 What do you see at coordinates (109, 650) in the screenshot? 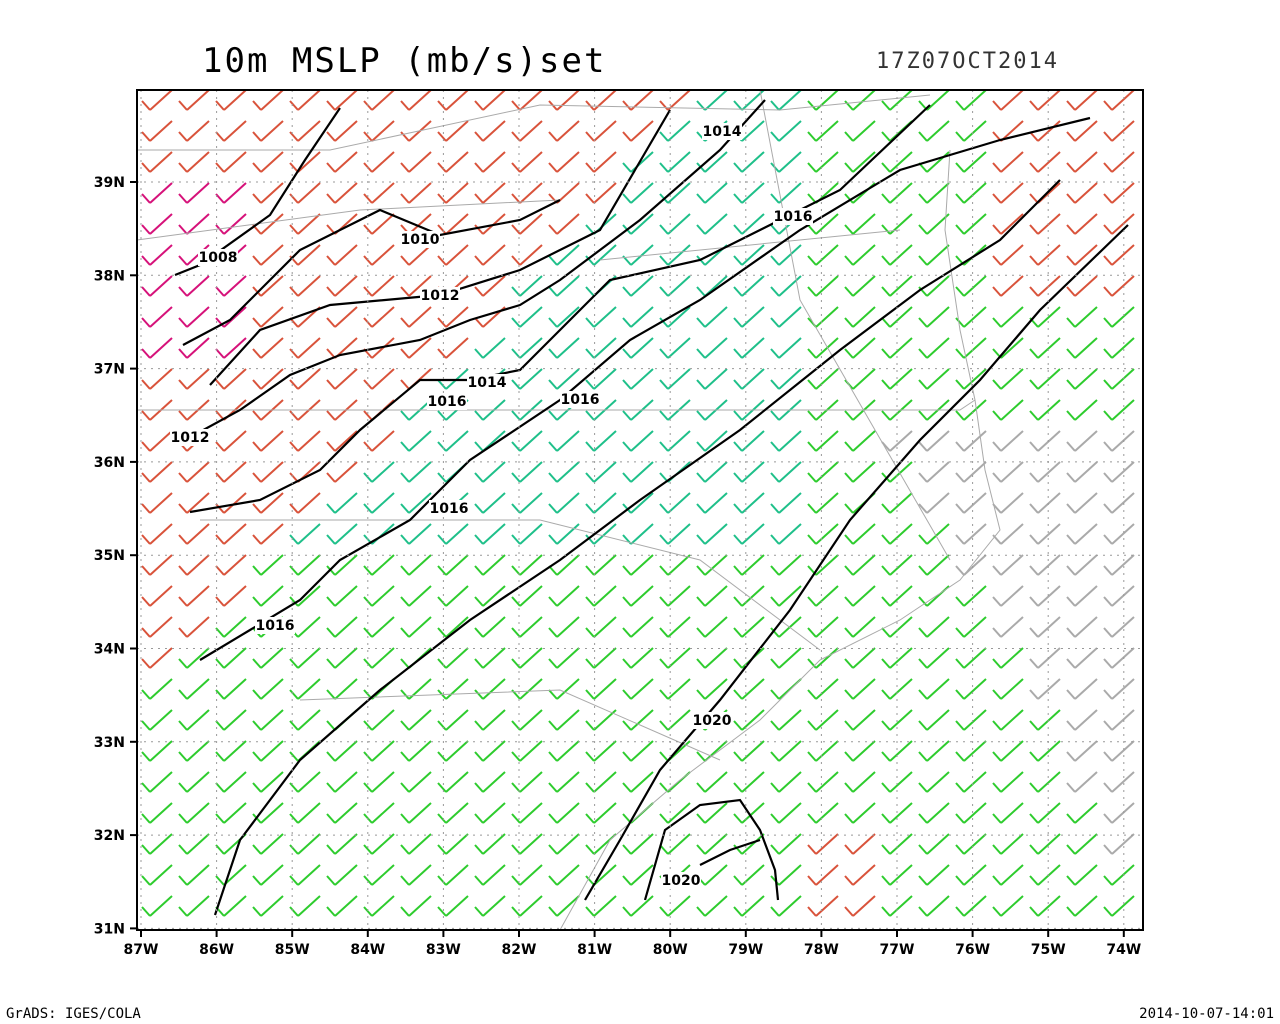
I see `lat-label: 34N` at bounding box center [109, 650].